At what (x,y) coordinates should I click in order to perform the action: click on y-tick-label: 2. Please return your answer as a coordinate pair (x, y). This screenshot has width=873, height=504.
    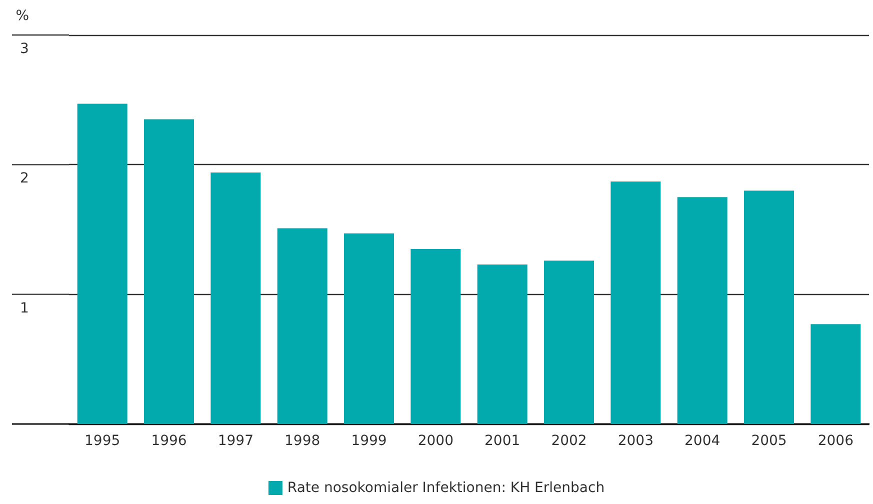
    Looking at the image, I should click on (24, 178).